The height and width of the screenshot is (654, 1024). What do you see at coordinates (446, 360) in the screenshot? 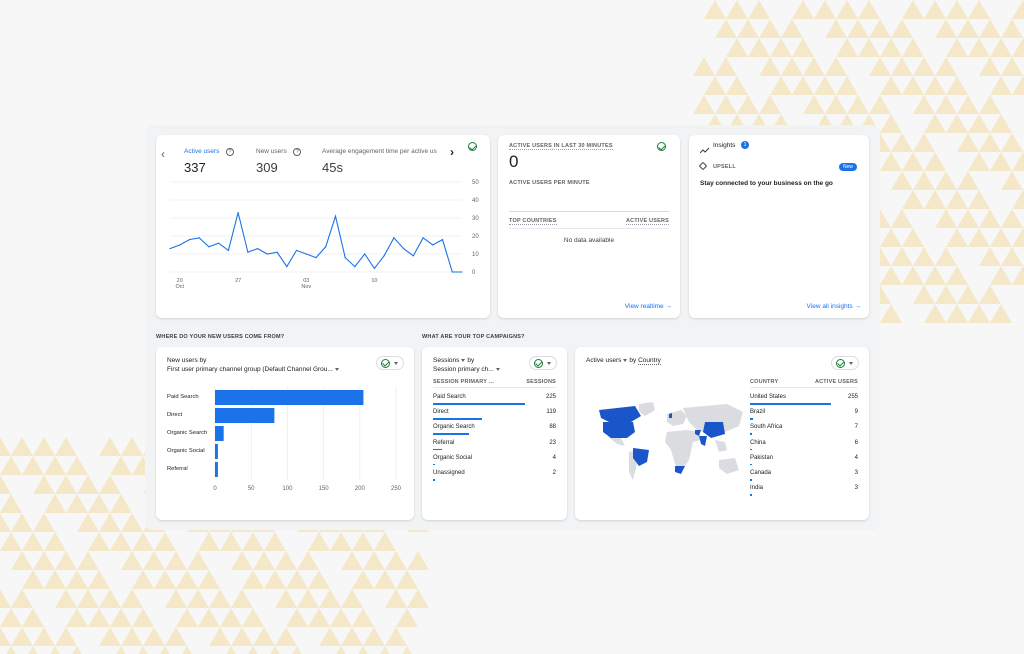
I see `metric-name: Sessions` at bounding box center [446, 360].